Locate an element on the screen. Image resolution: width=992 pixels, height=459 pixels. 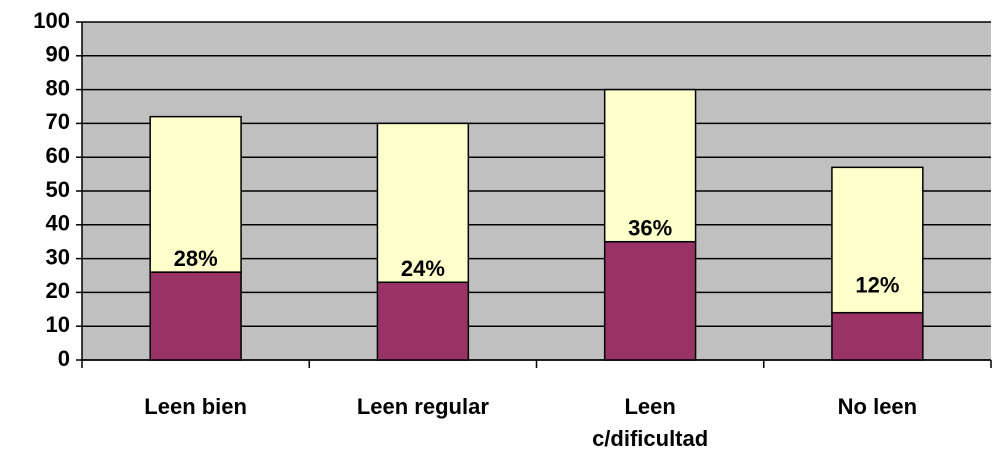
y-tick-label: 50 is located at coordinates (58, 189).